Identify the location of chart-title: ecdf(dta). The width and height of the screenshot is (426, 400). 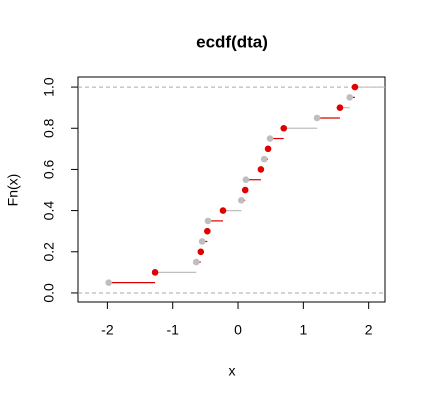
(232, 41).